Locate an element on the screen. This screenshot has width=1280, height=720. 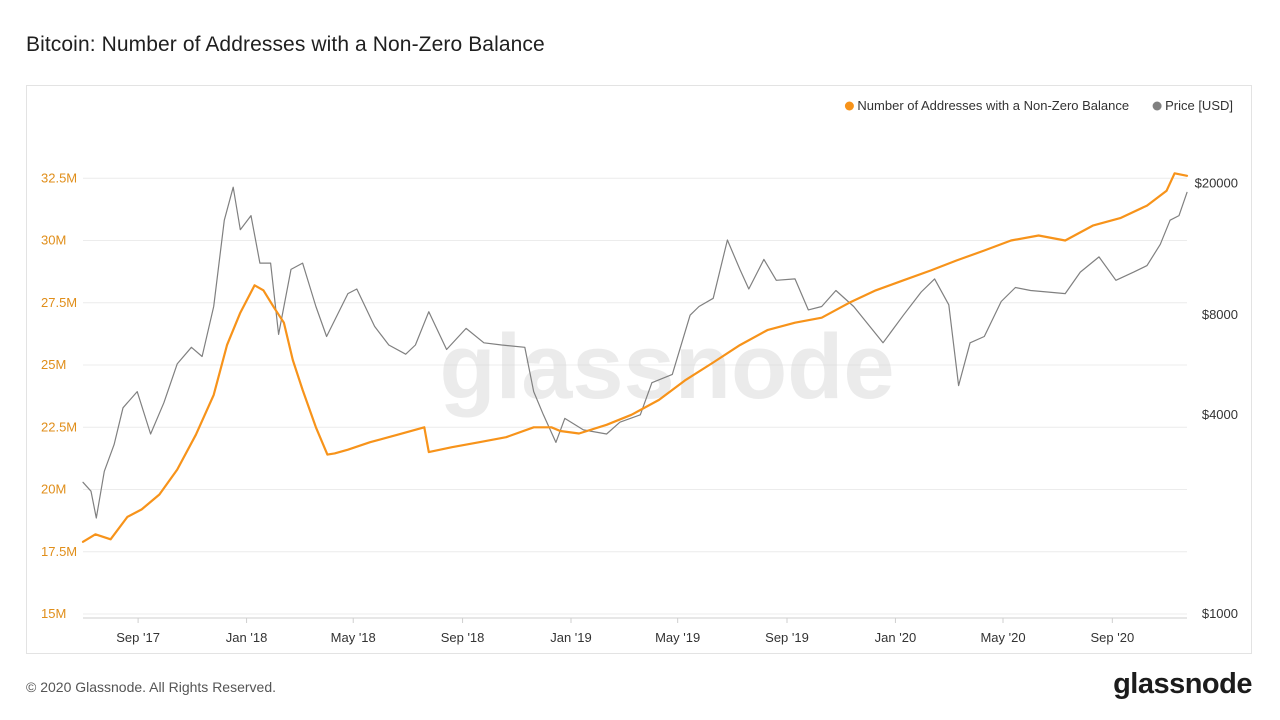
watermark: glassnode is located at coordinates (666, 367).